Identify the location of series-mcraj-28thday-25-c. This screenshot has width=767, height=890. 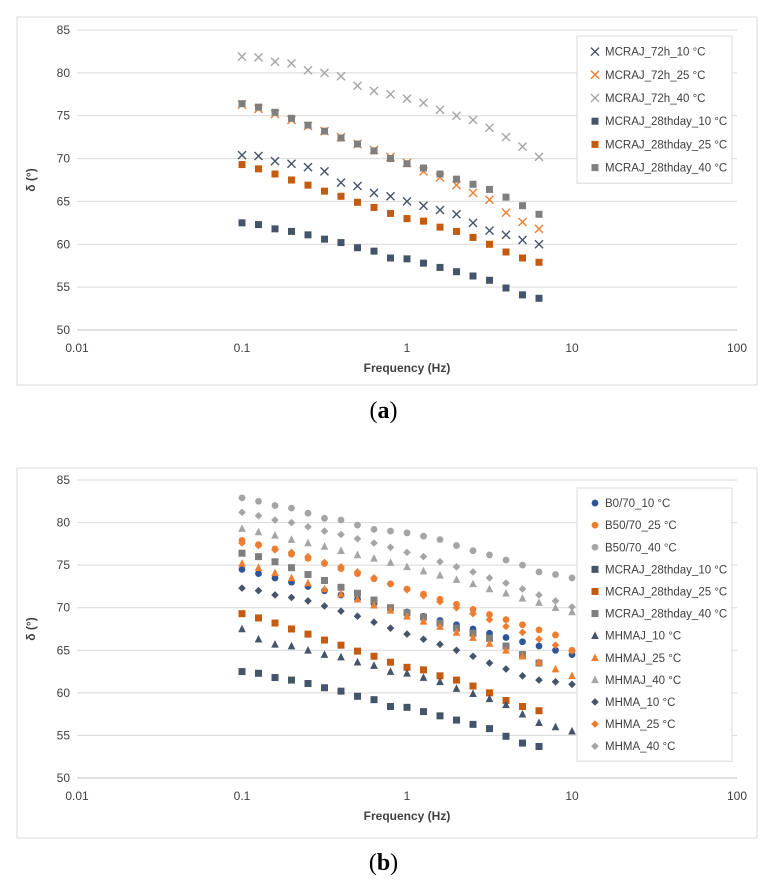
(390, 662).